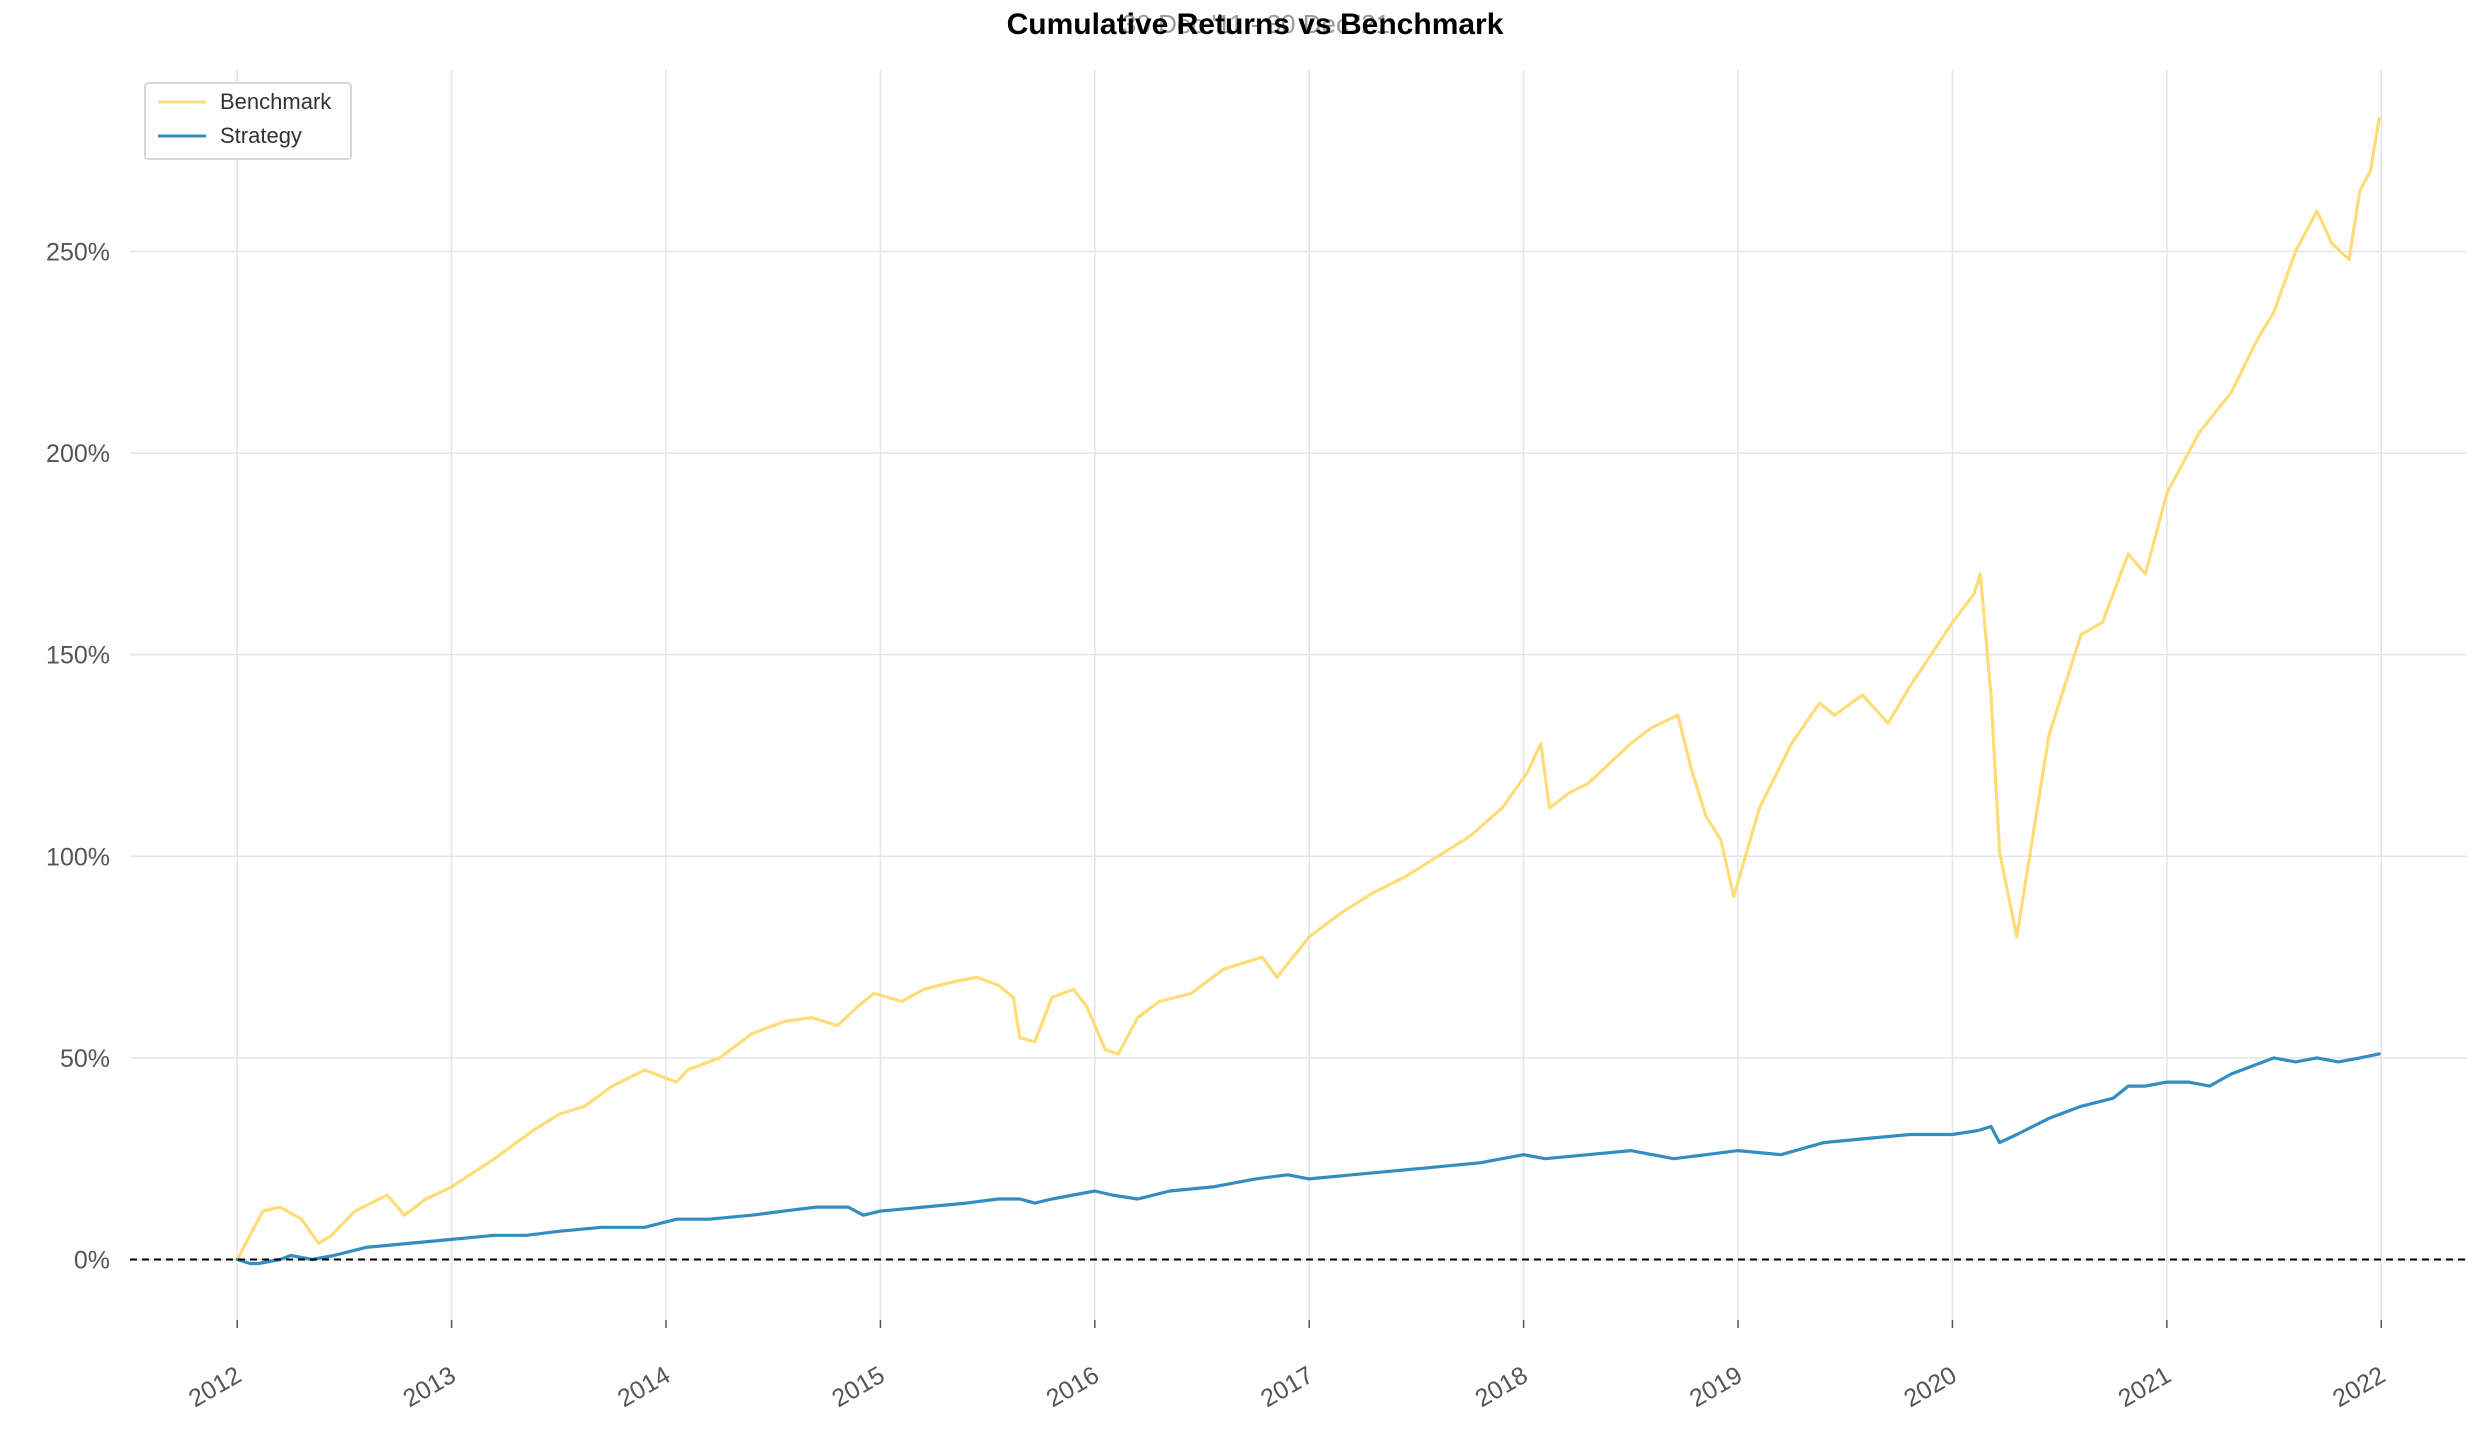 This screenshot has width=2467, height=1432. Describe the element at coordinates (1501, 1387) in the screenshot. I see `x-tick-label: 2018` at that location.